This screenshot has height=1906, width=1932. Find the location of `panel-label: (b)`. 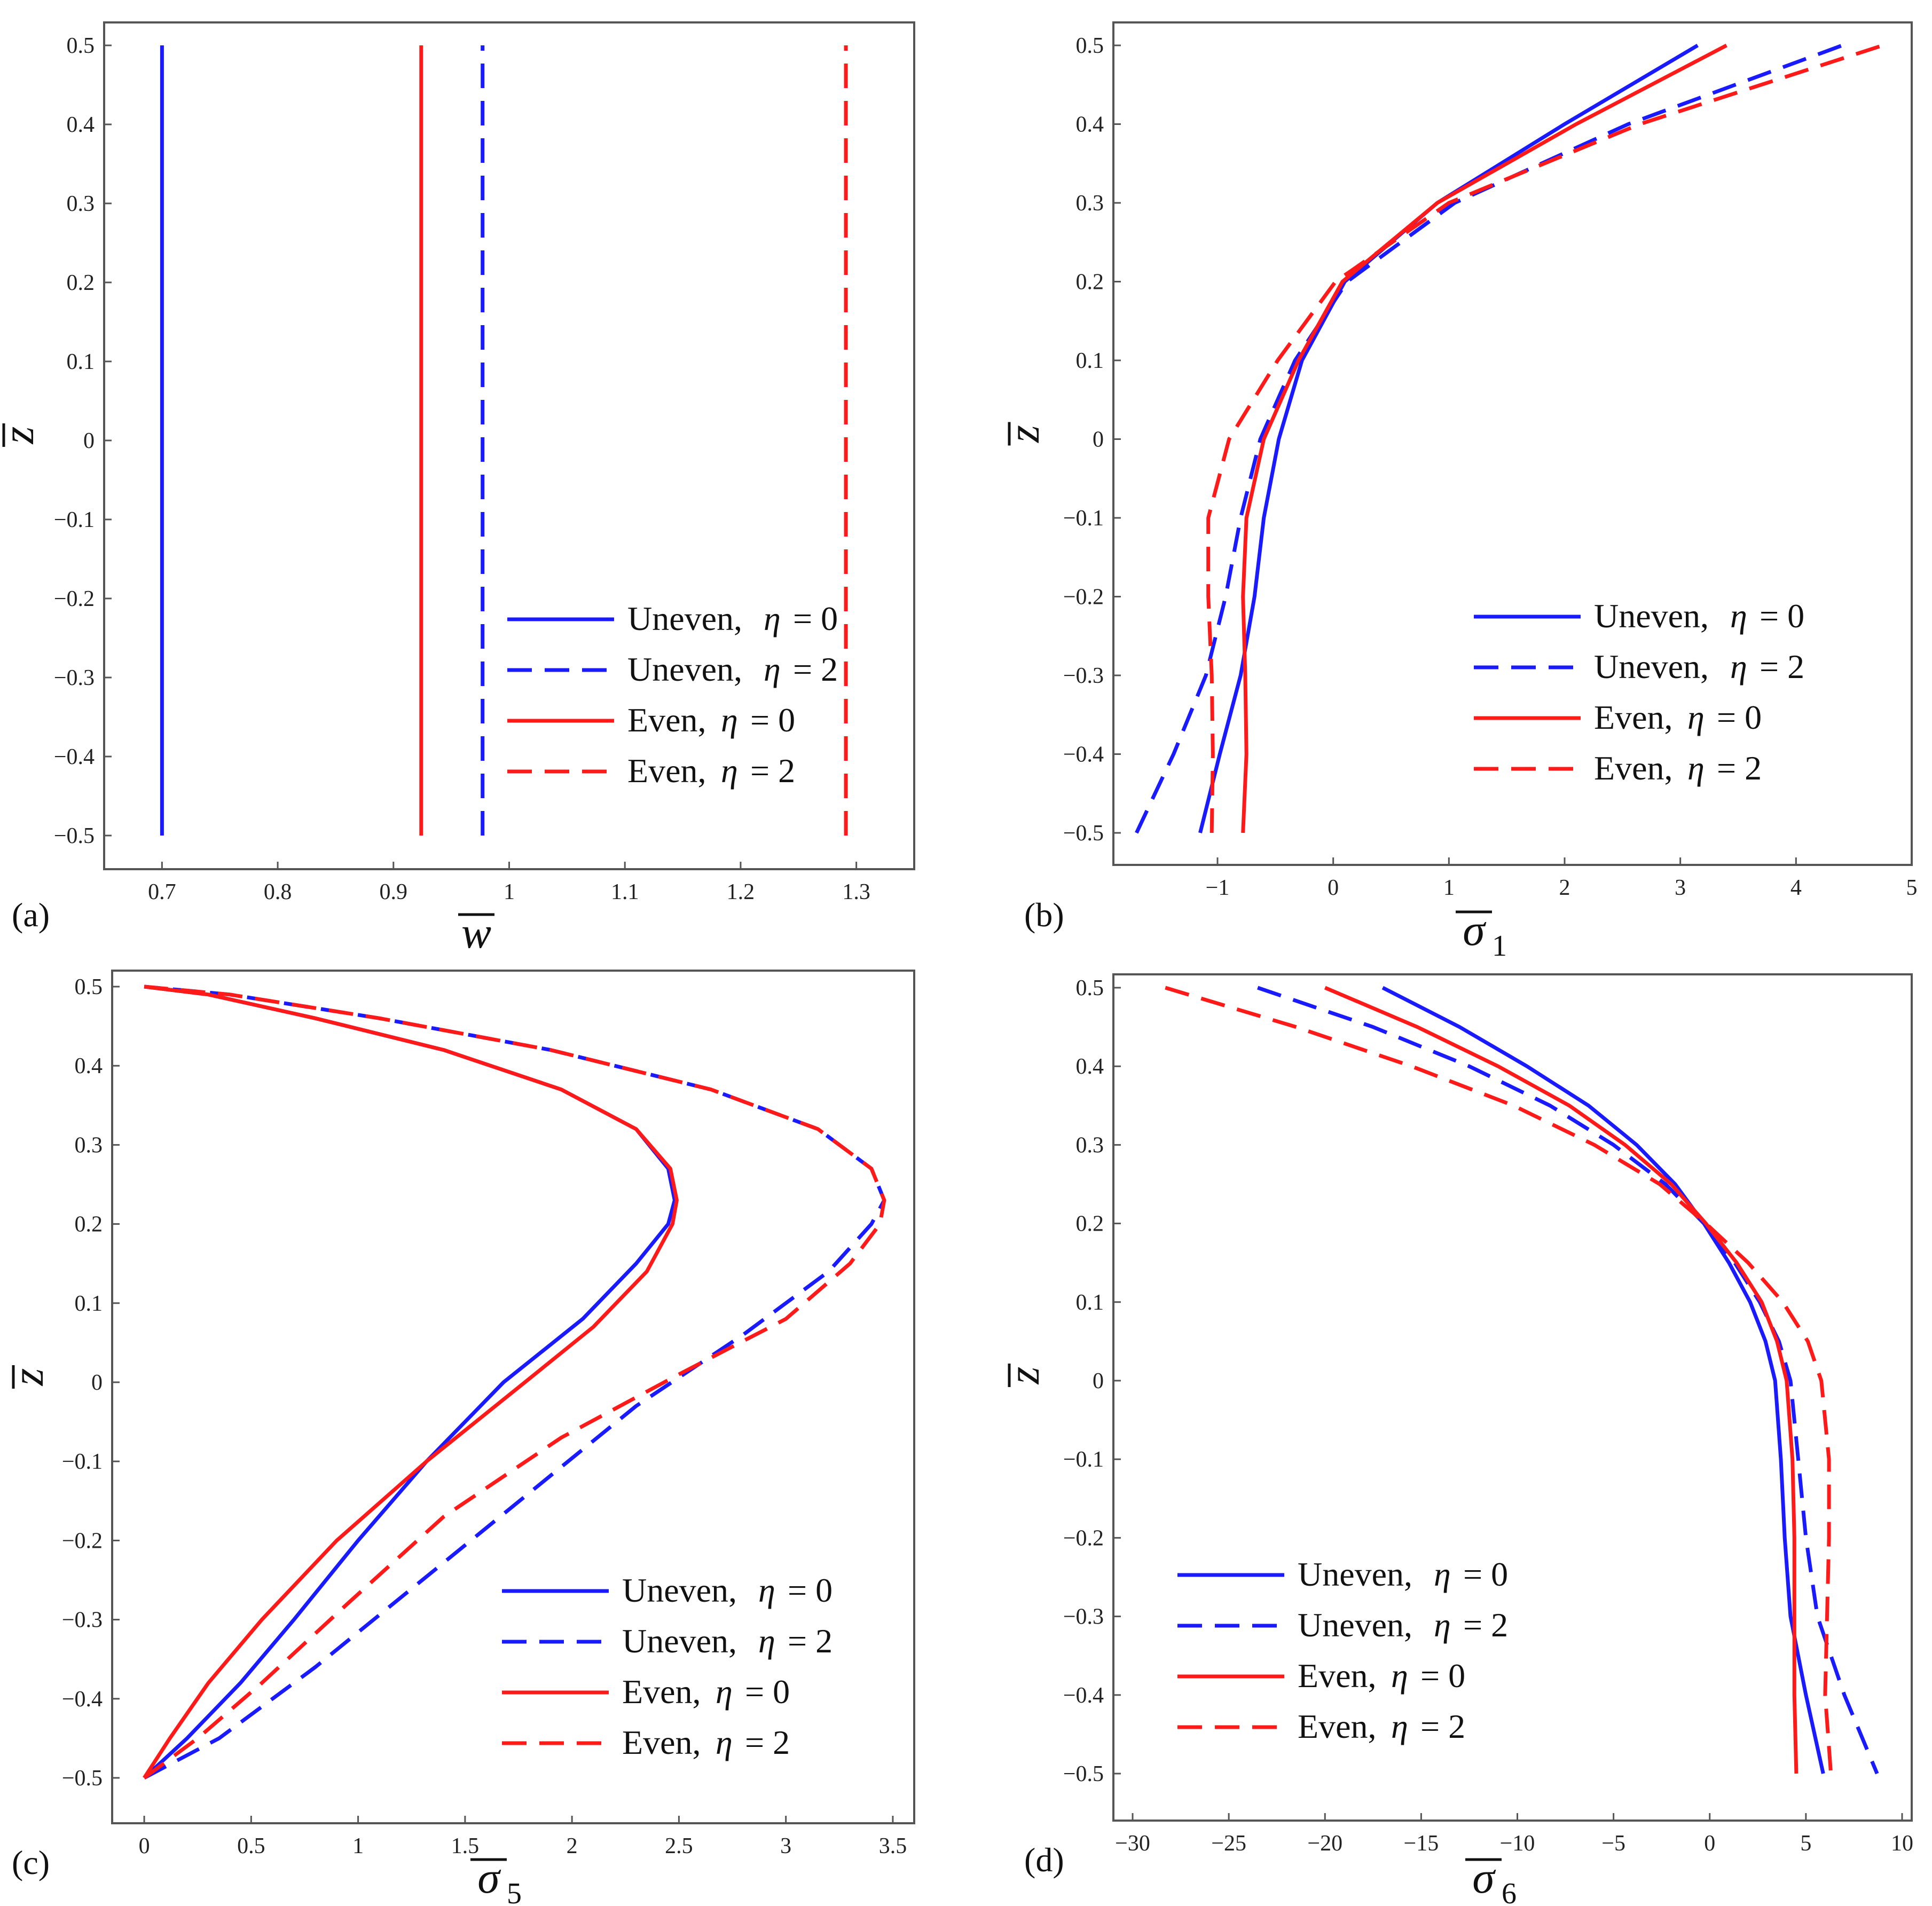

panel-label: (b) is located at coordinates (1044, 915).